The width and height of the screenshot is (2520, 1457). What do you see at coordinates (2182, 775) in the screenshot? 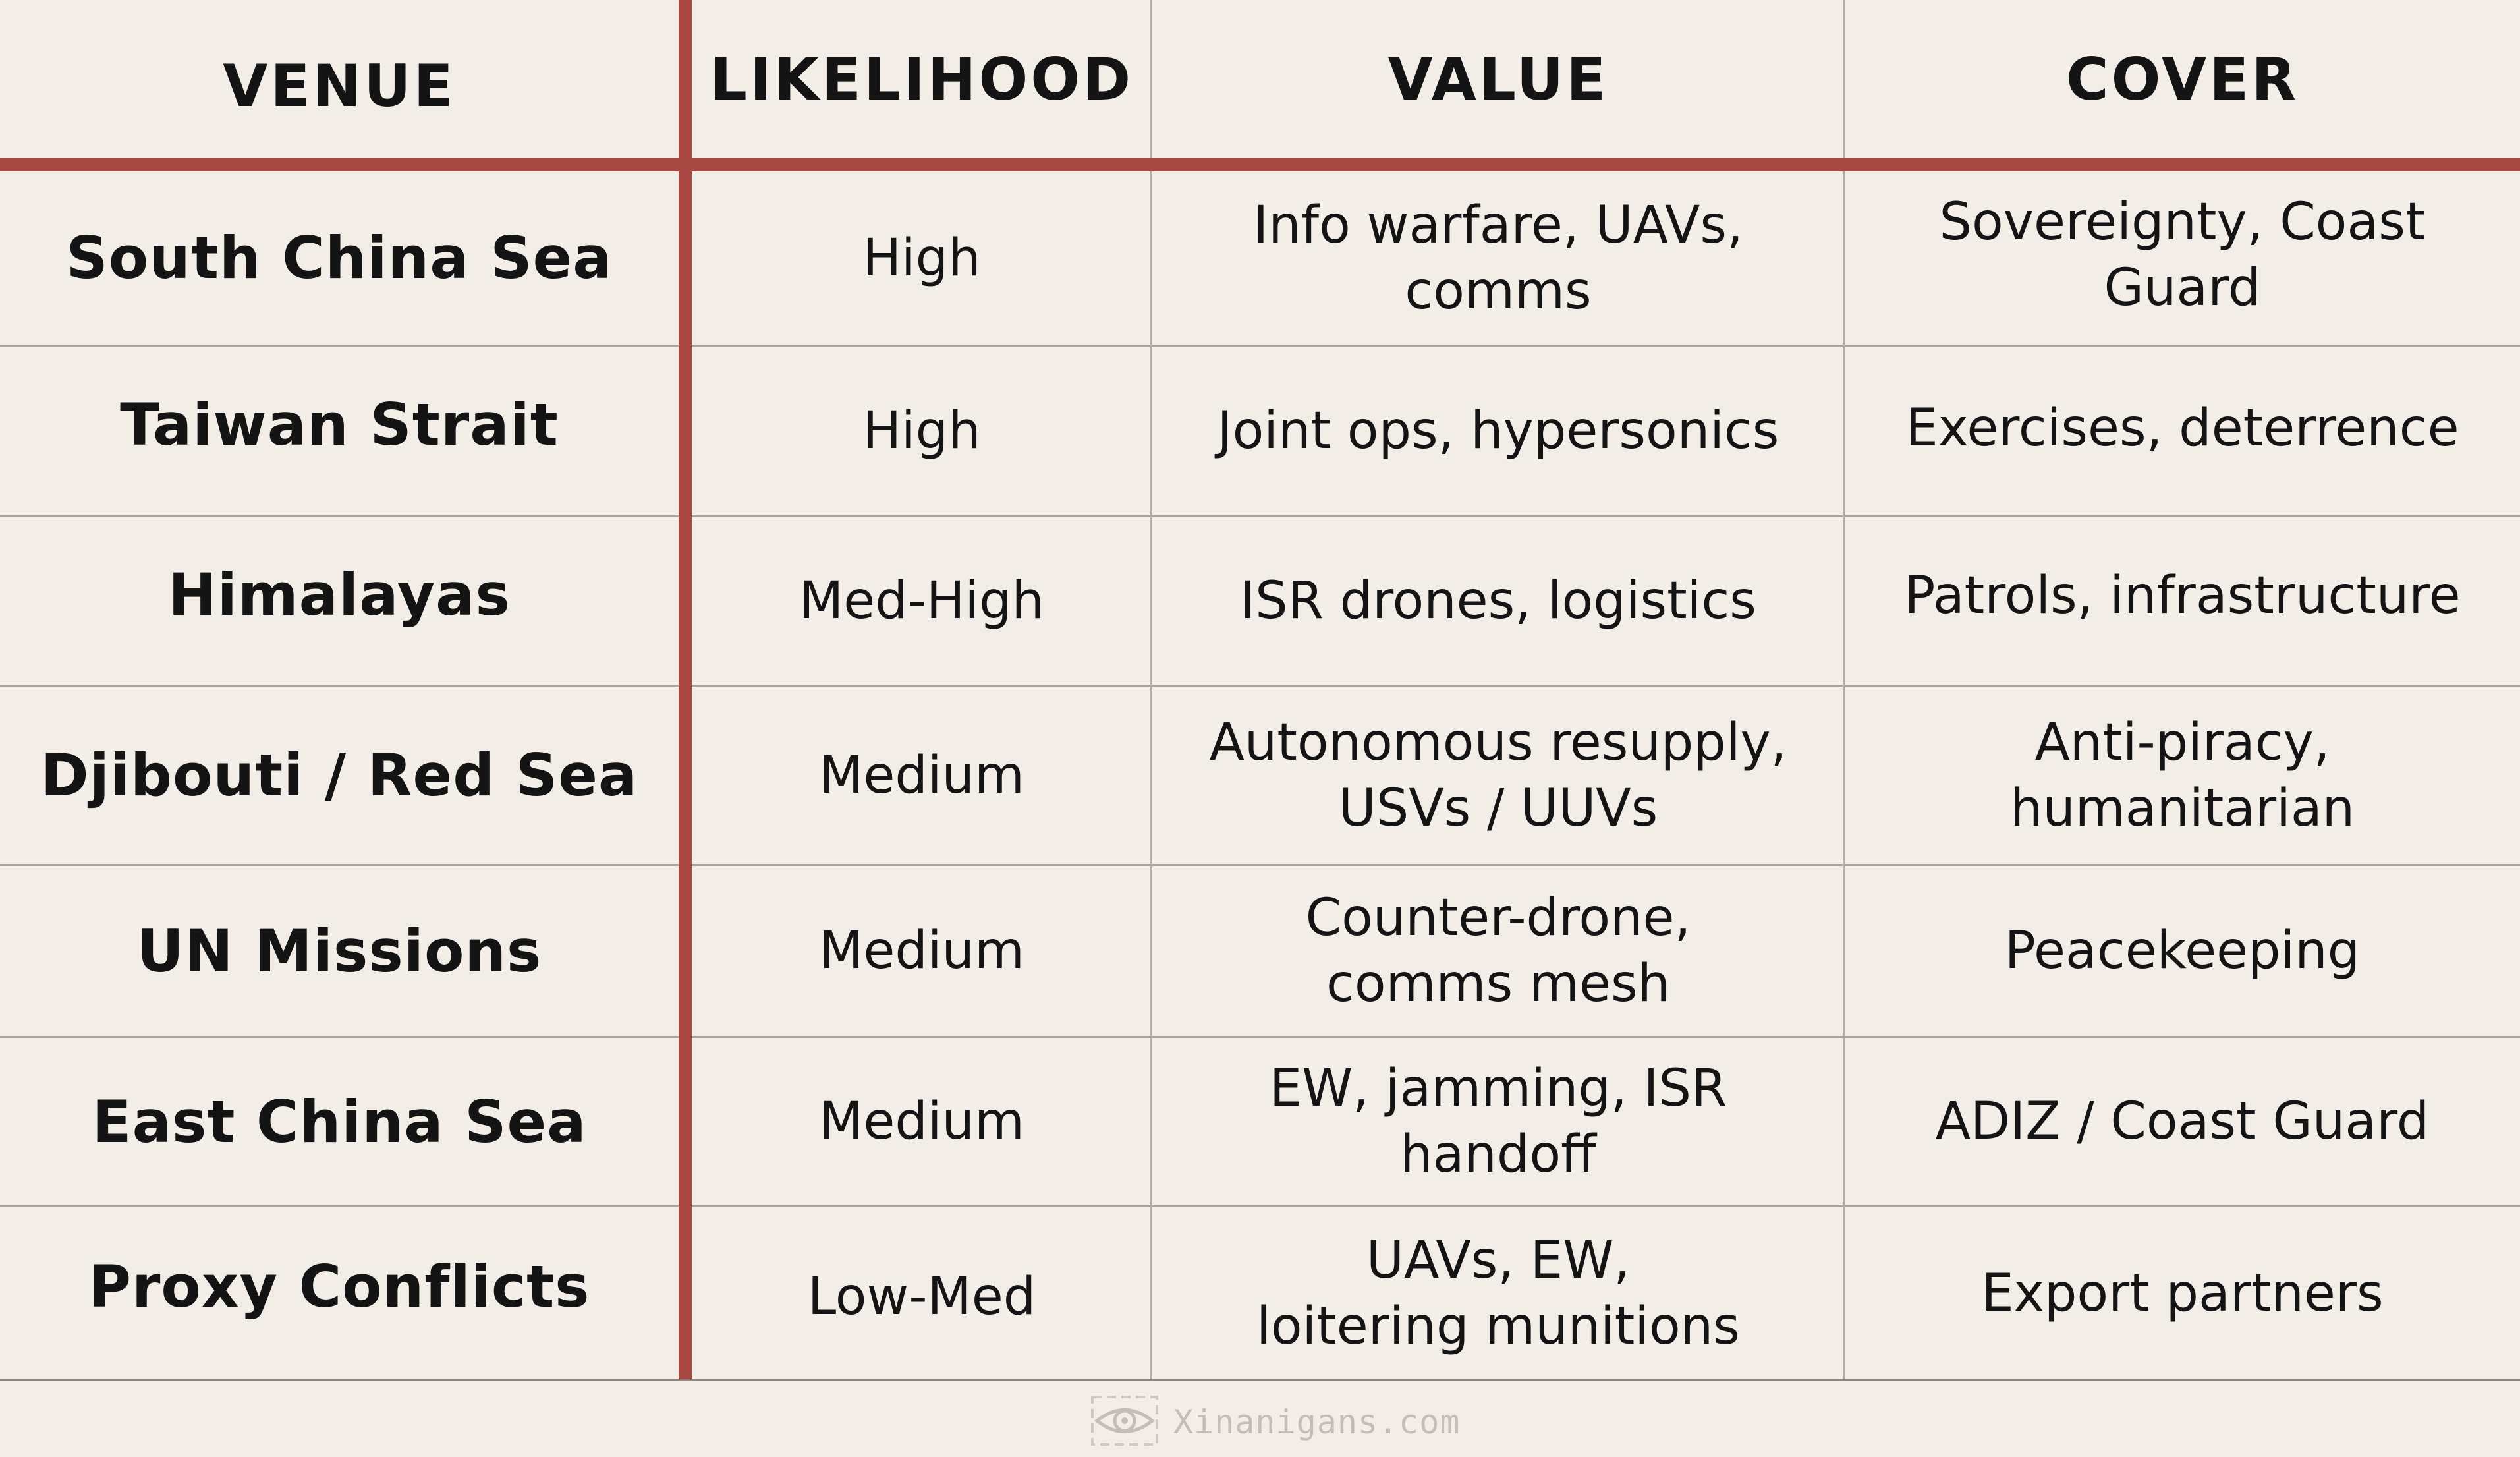
I see `table-row-cover: Anti-piracy, humanitarian` at bounding box center [2182, 775].